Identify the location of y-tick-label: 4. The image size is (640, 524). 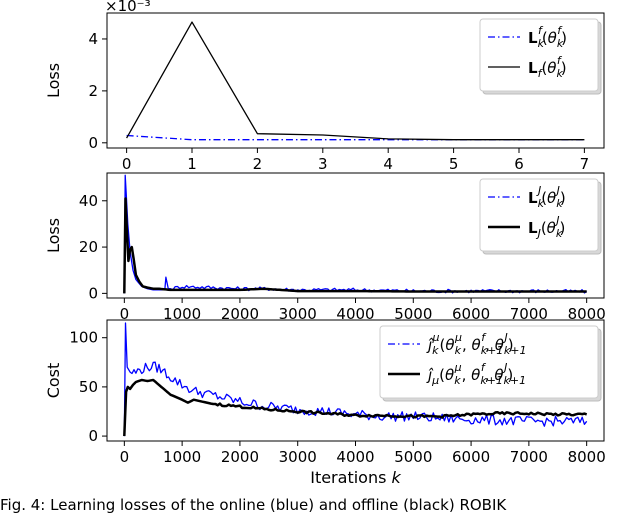
(93, 39).